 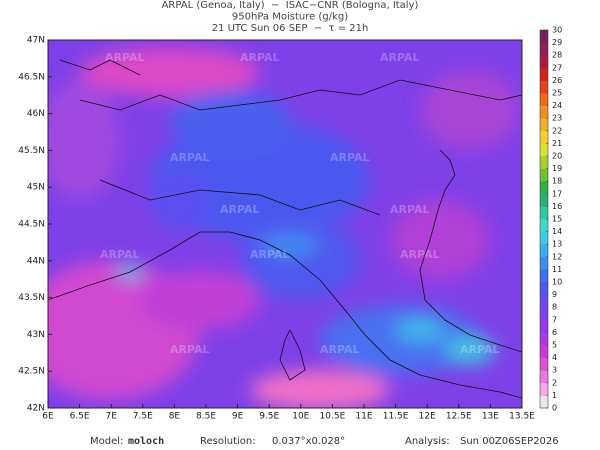 I want to click on header-line: 21 UTC Sun 06 SEP − τ = 21h, so click(x=290, y=28).